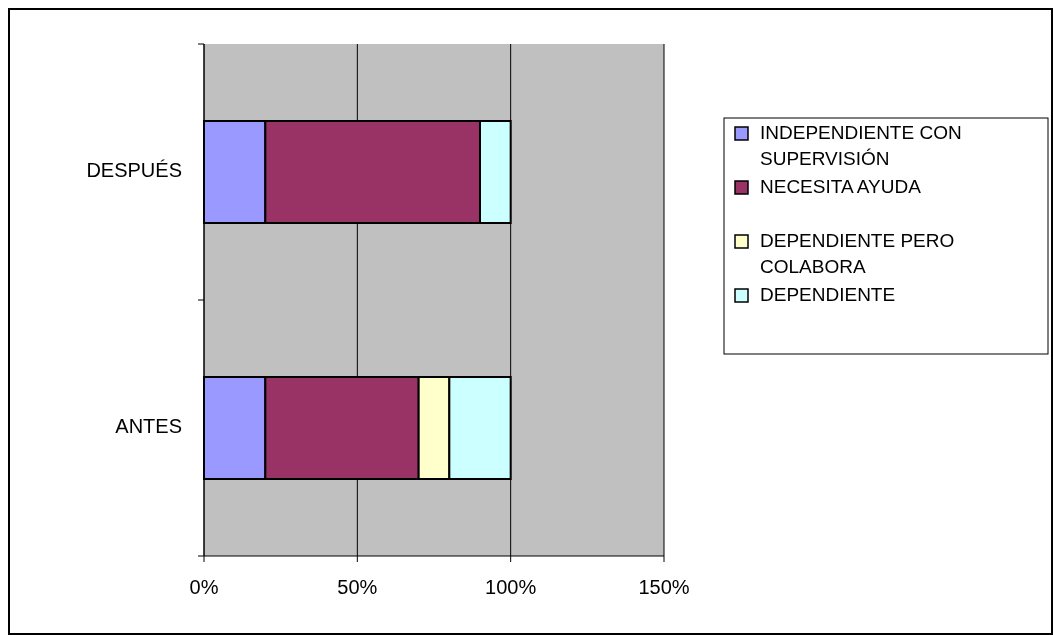 The height and width of the screenshot is (635, 1053). I want to click on legend-label: DEPENDIENTE PERO COLABORA, so click(857, 254).